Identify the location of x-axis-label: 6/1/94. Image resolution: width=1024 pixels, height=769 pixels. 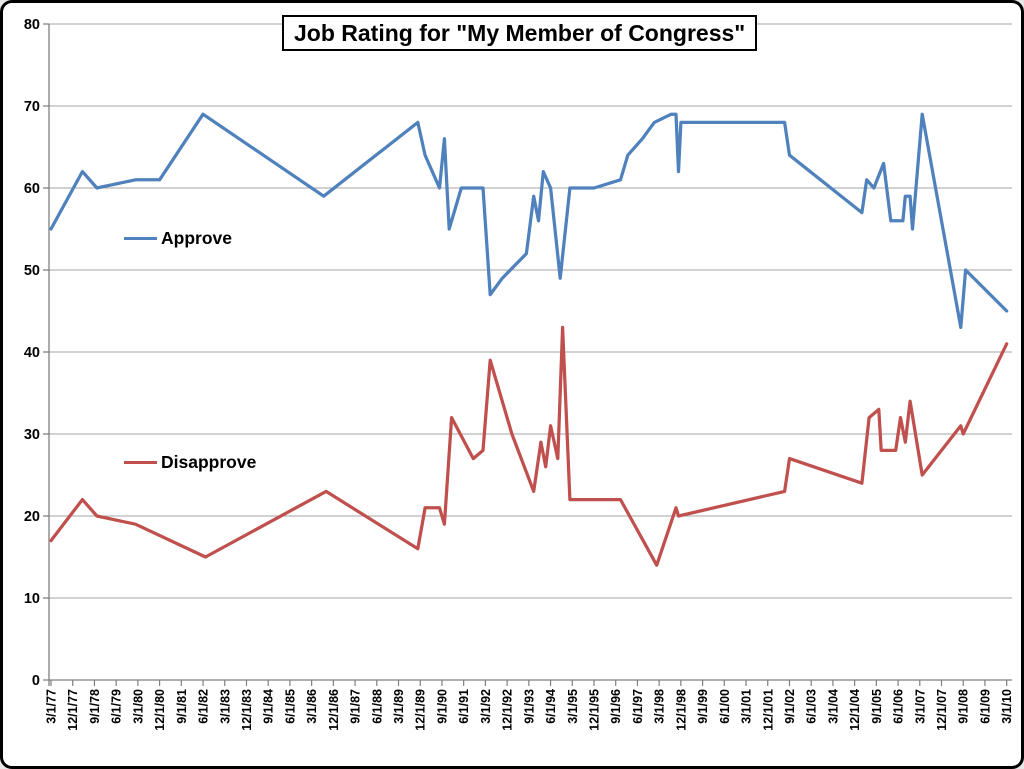
(551, 706).